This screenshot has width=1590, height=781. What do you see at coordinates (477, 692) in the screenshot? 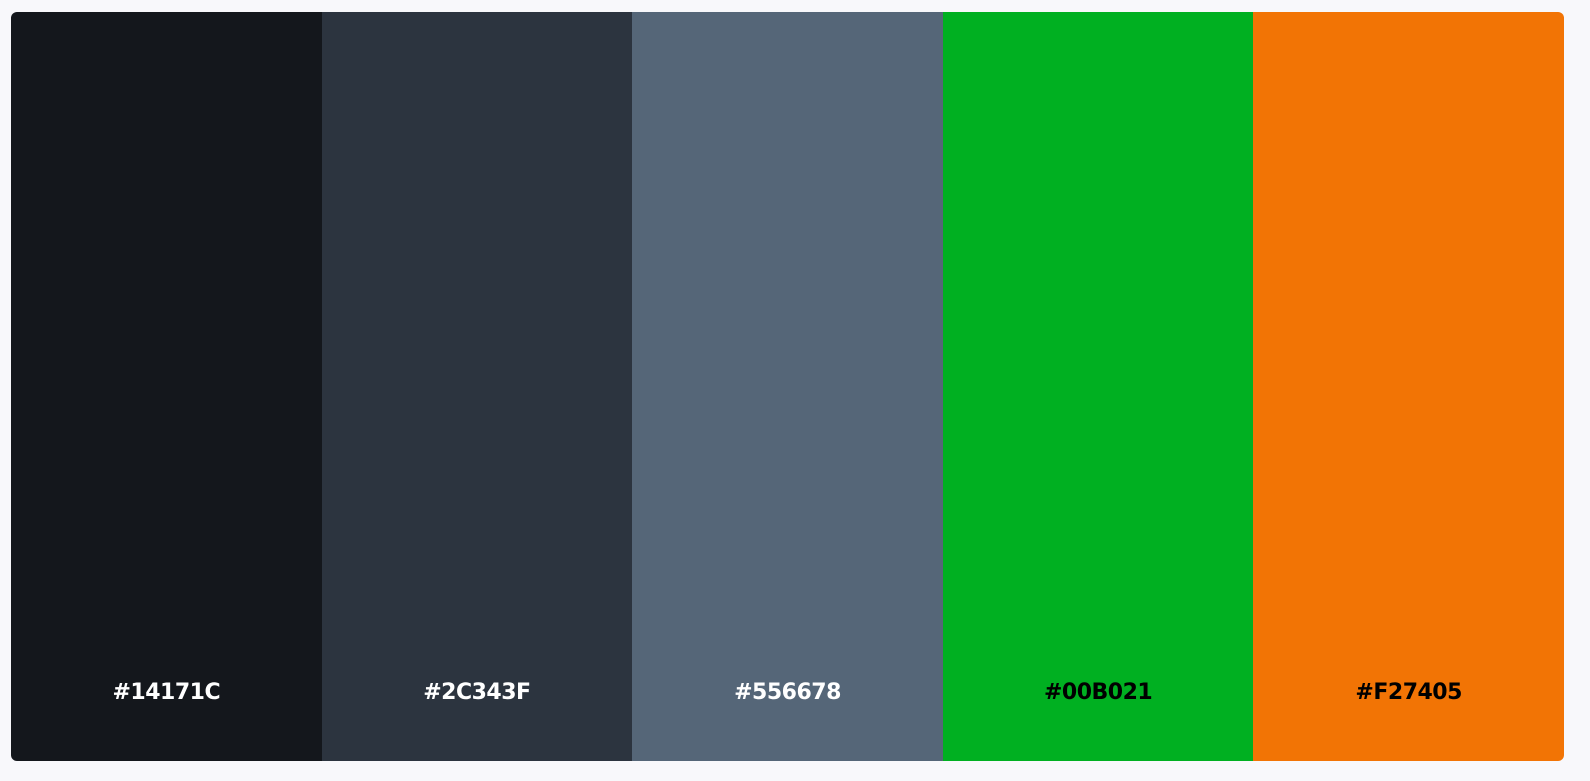
I see `swatch-hex-label: #2C343F` at bounding box center [477, 692].